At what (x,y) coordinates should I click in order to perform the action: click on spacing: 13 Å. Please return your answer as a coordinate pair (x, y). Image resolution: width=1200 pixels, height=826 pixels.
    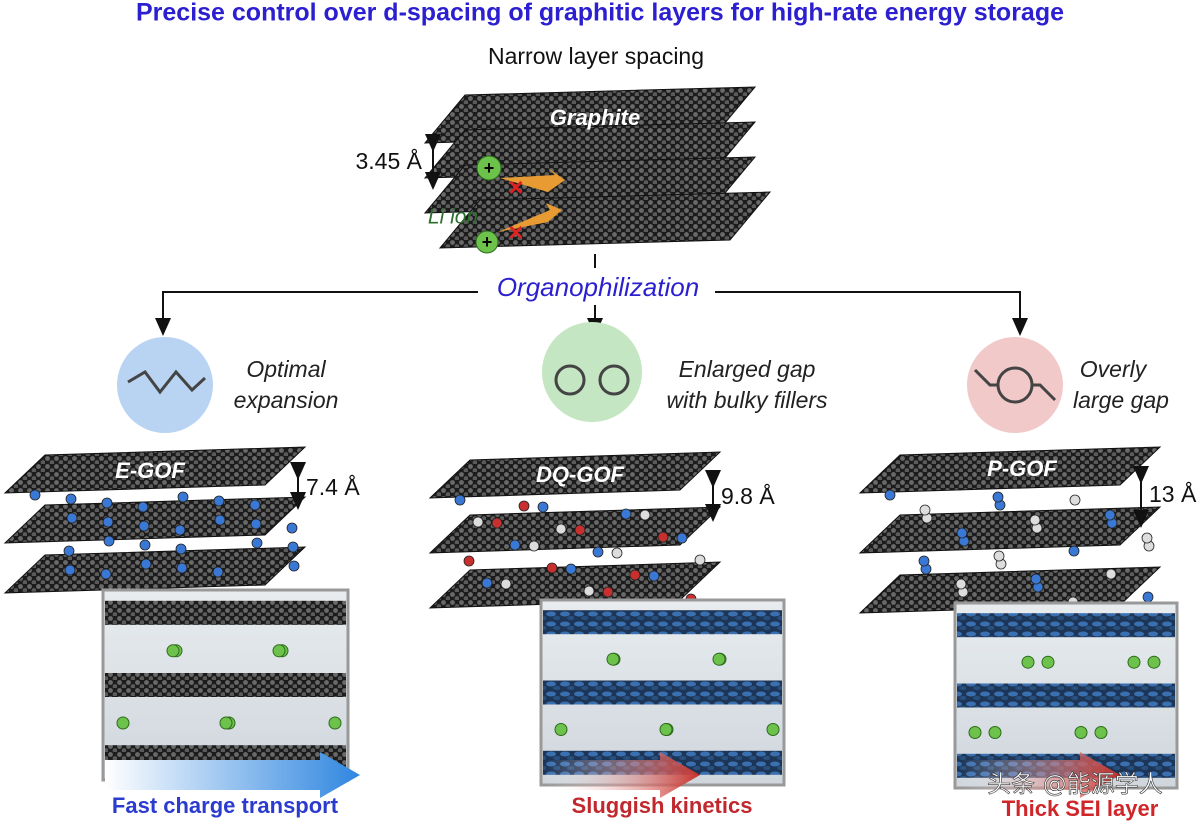
    Looking at the image, I should click on (1173, 493).